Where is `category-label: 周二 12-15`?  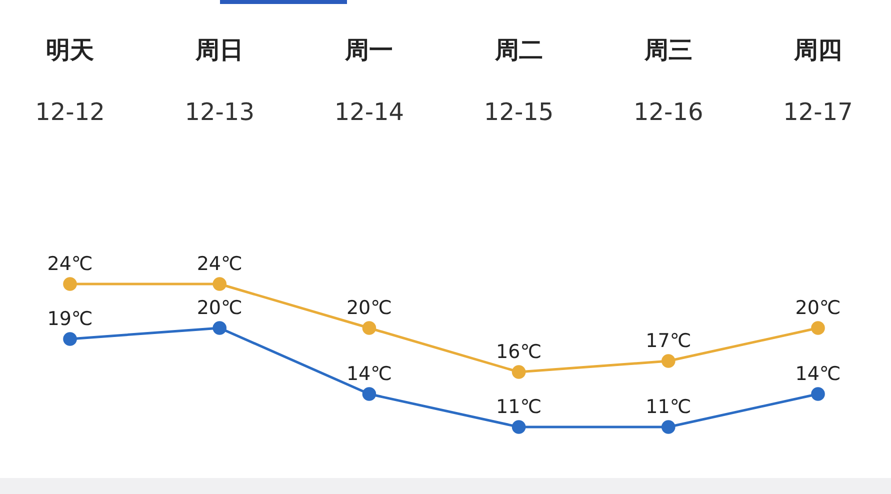
category-label: 周二 12-15 is located at coordinates (519, 81).